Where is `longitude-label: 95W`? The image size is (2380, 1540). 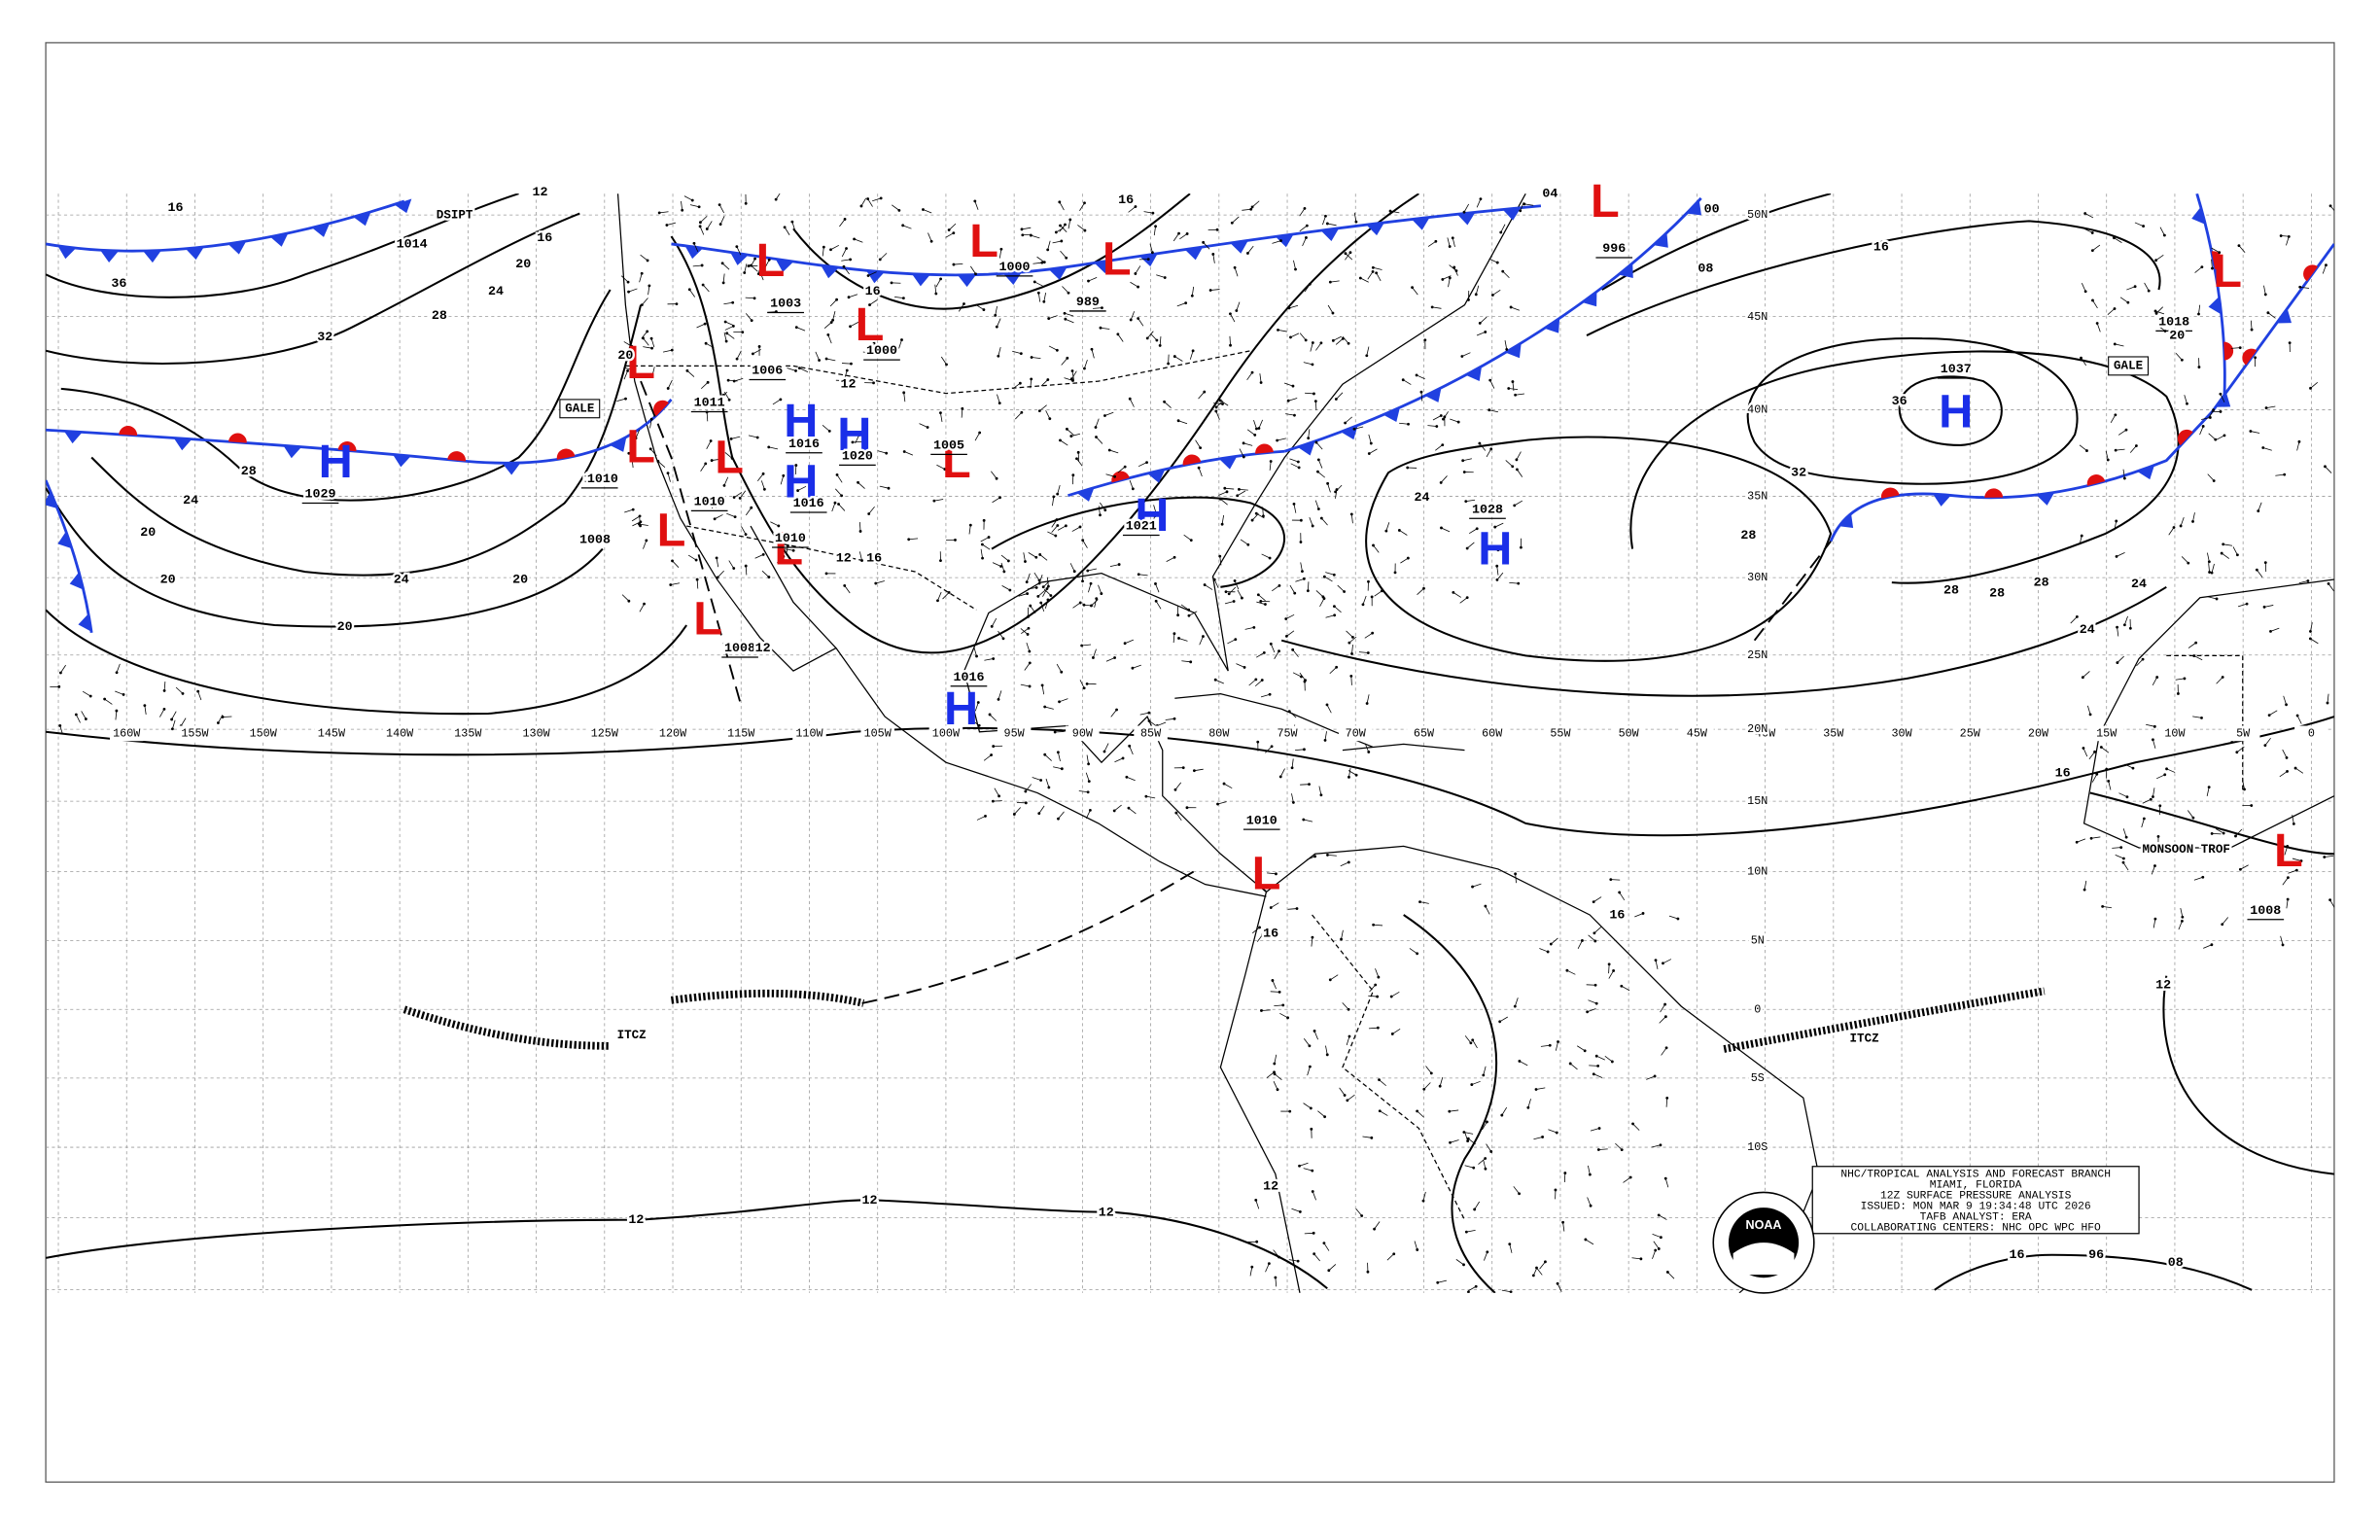 longitude-label: 95W is located at coordinates (1015, 733).